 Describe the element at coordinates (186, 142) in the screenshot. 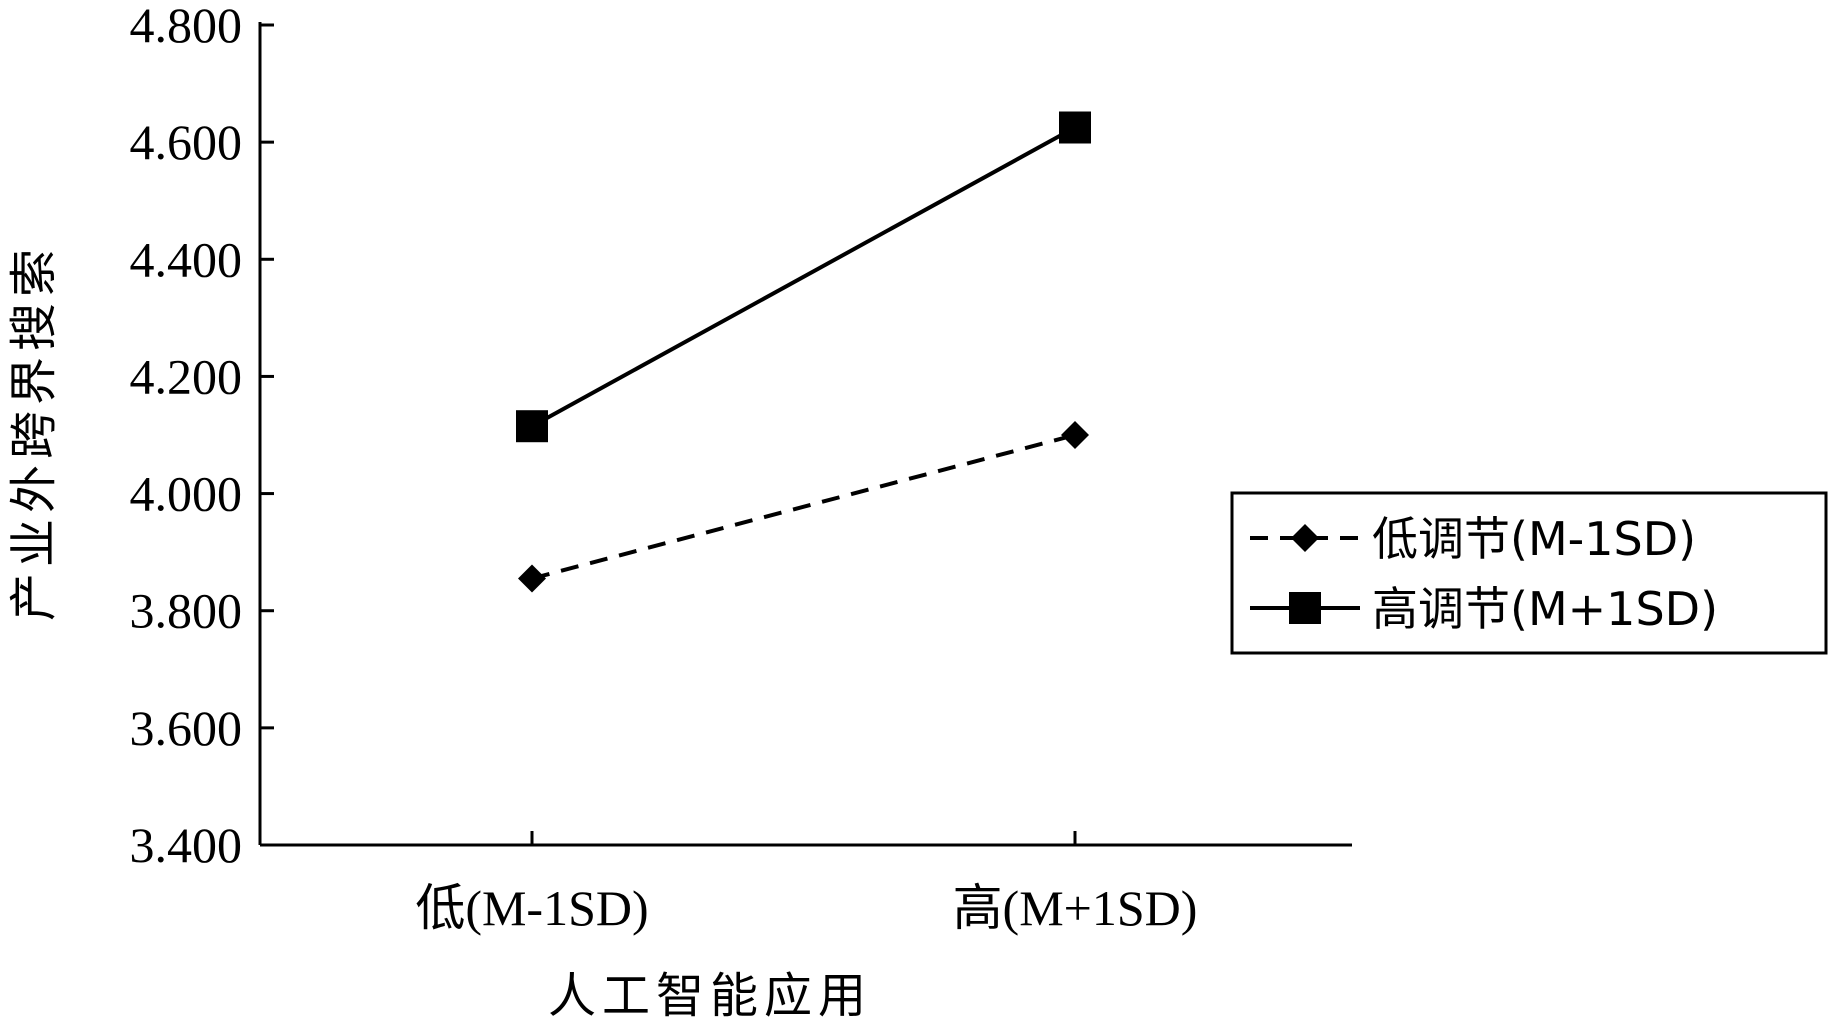

I see `y-tick-label: 4.600` at that location.